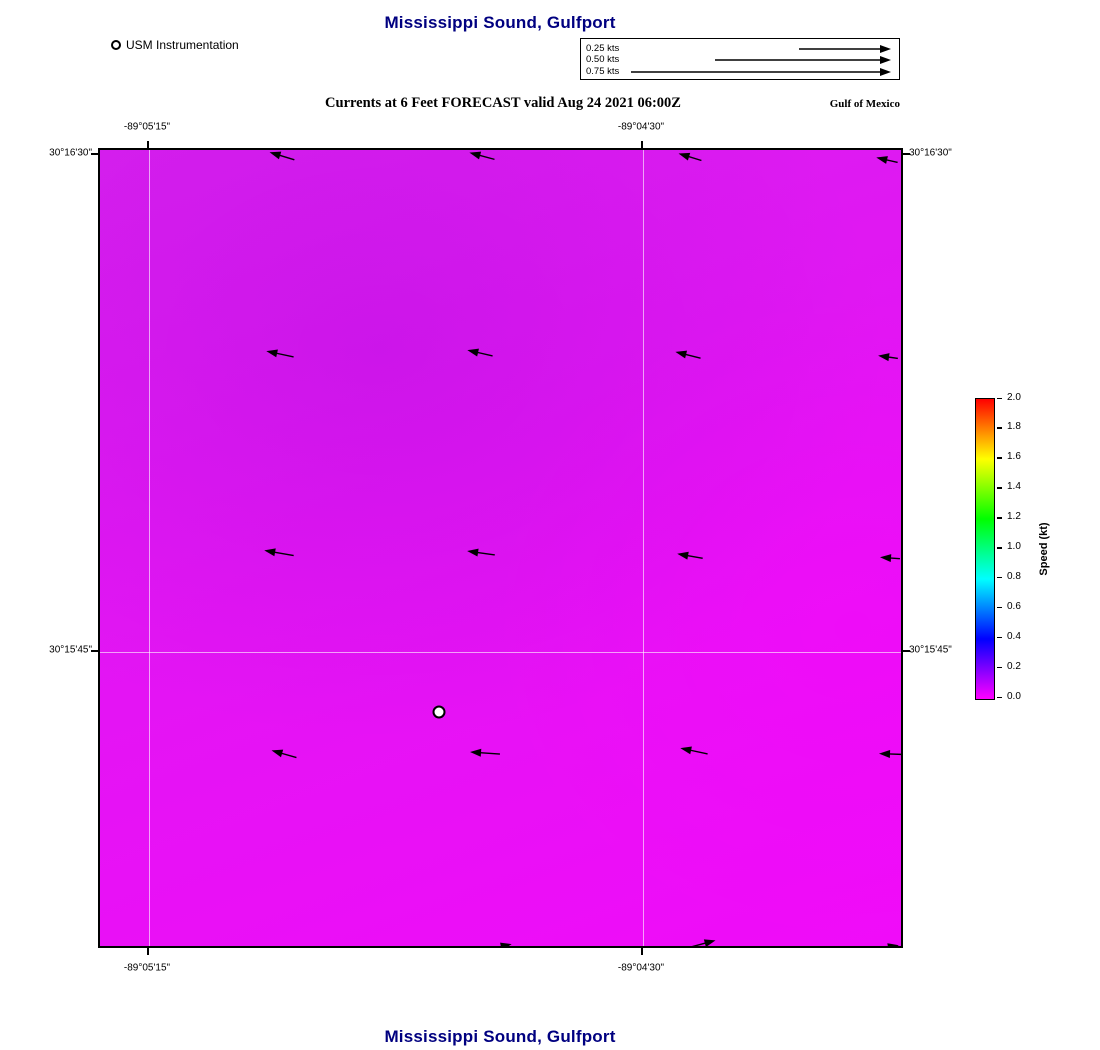 The width and height of the screenshot is (1100, 1050). I want to click on colorbar-tick-label: 0.4, so click(1014, 636).